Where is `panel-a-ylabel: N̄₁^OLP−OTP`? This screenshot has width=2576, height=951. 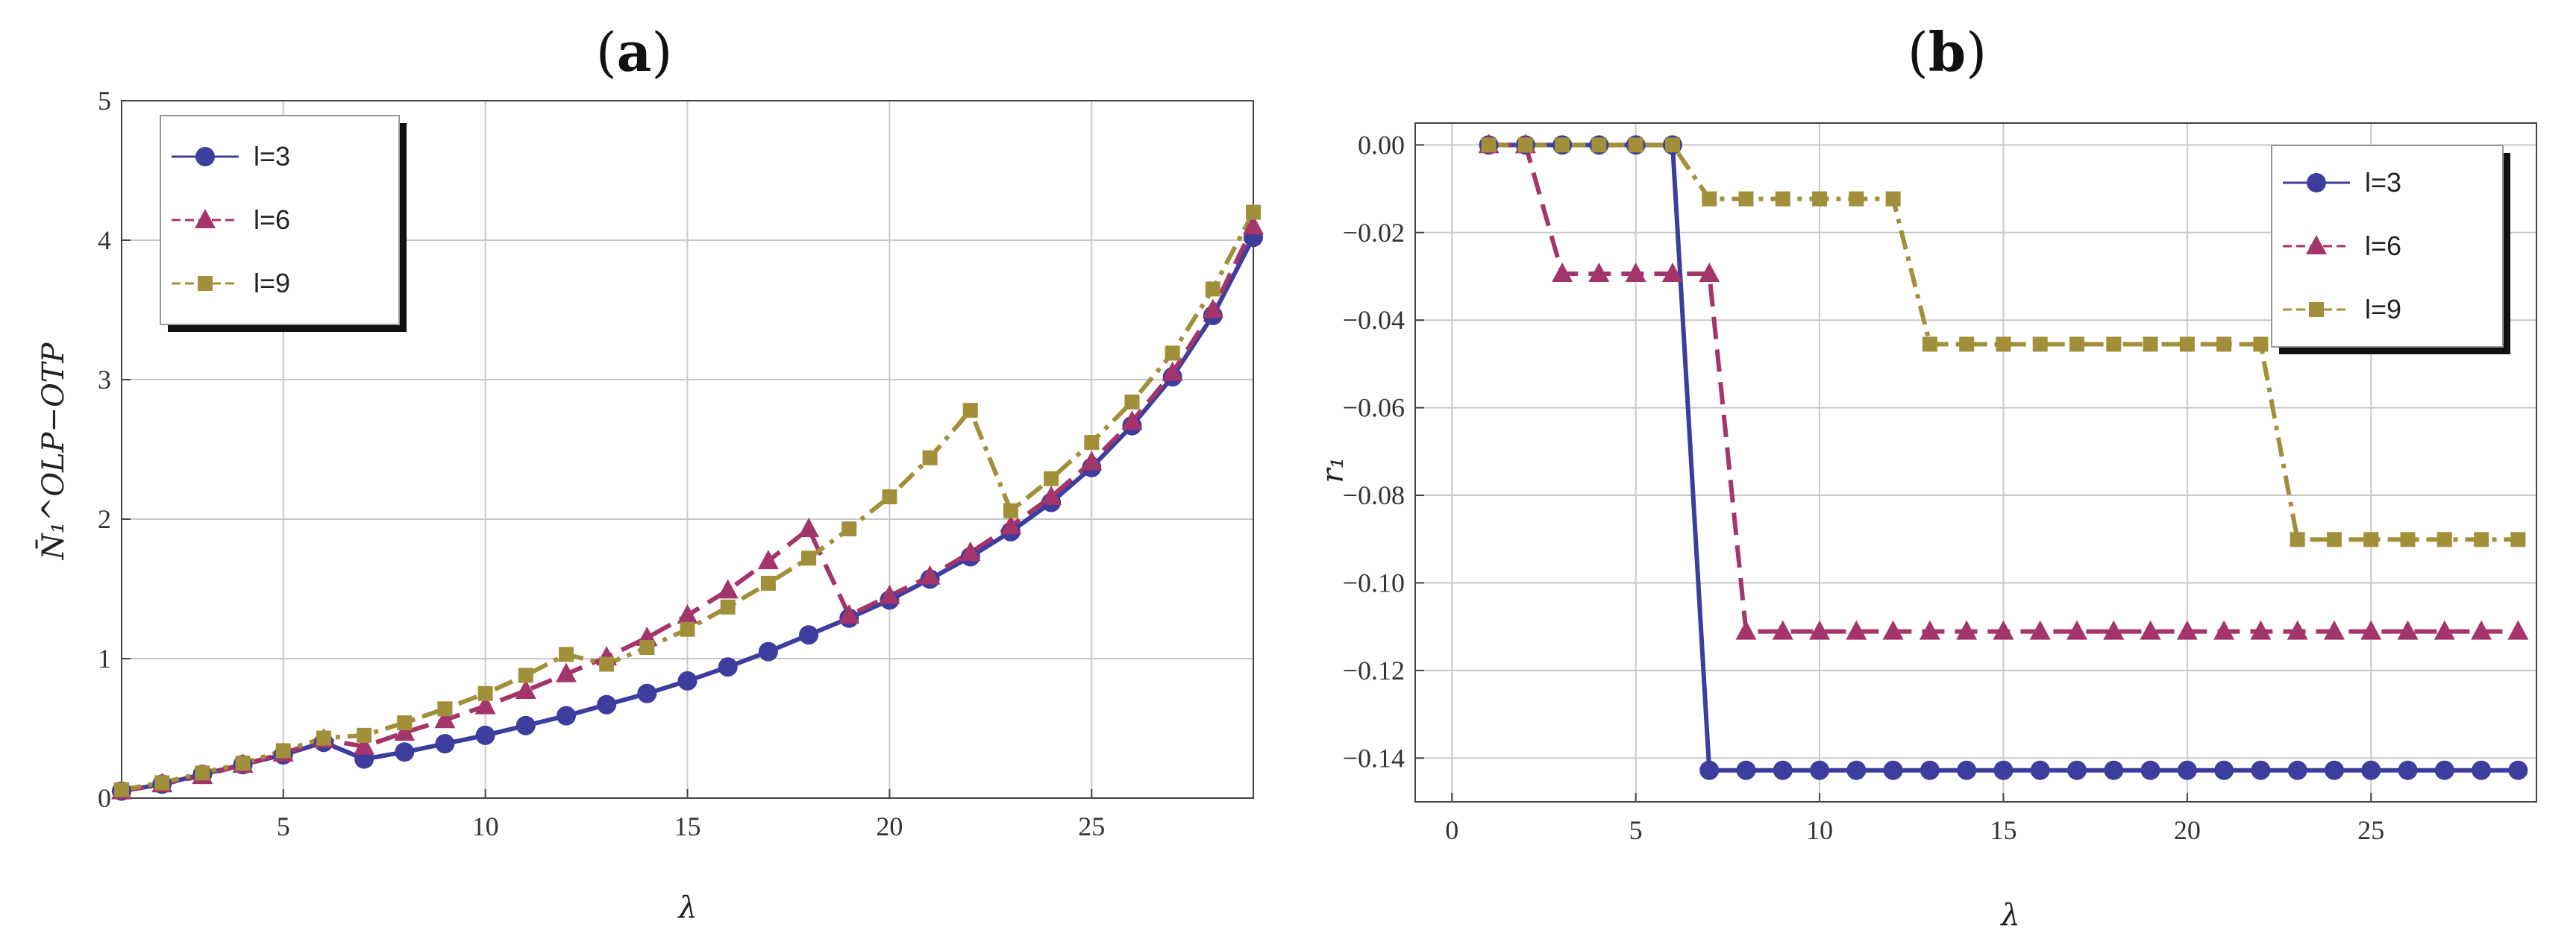
panel-a-ylabel: N̄₁^OLP−OTP is located at coordinates (53, 452).